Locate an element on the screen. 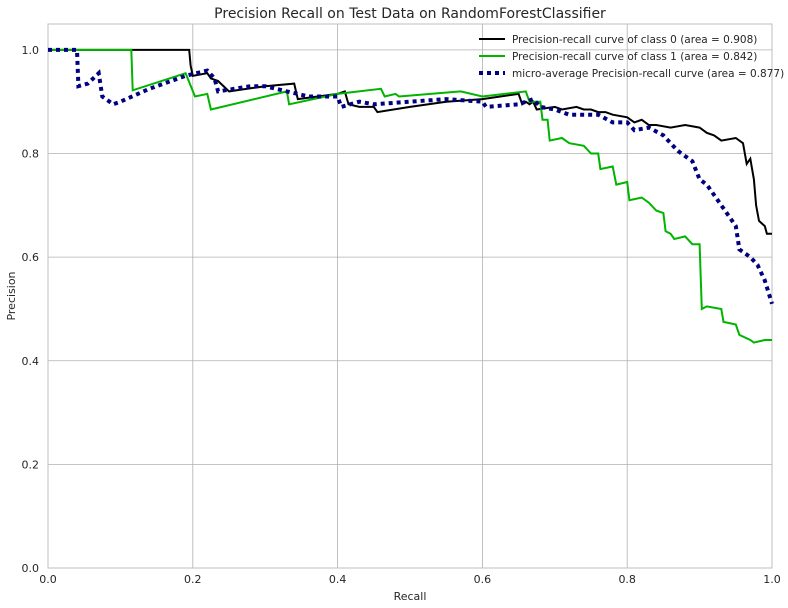 The height and width of the screenshot is (608, 788). x-tick-label: 0.2 is located at coordinates (193, 579).